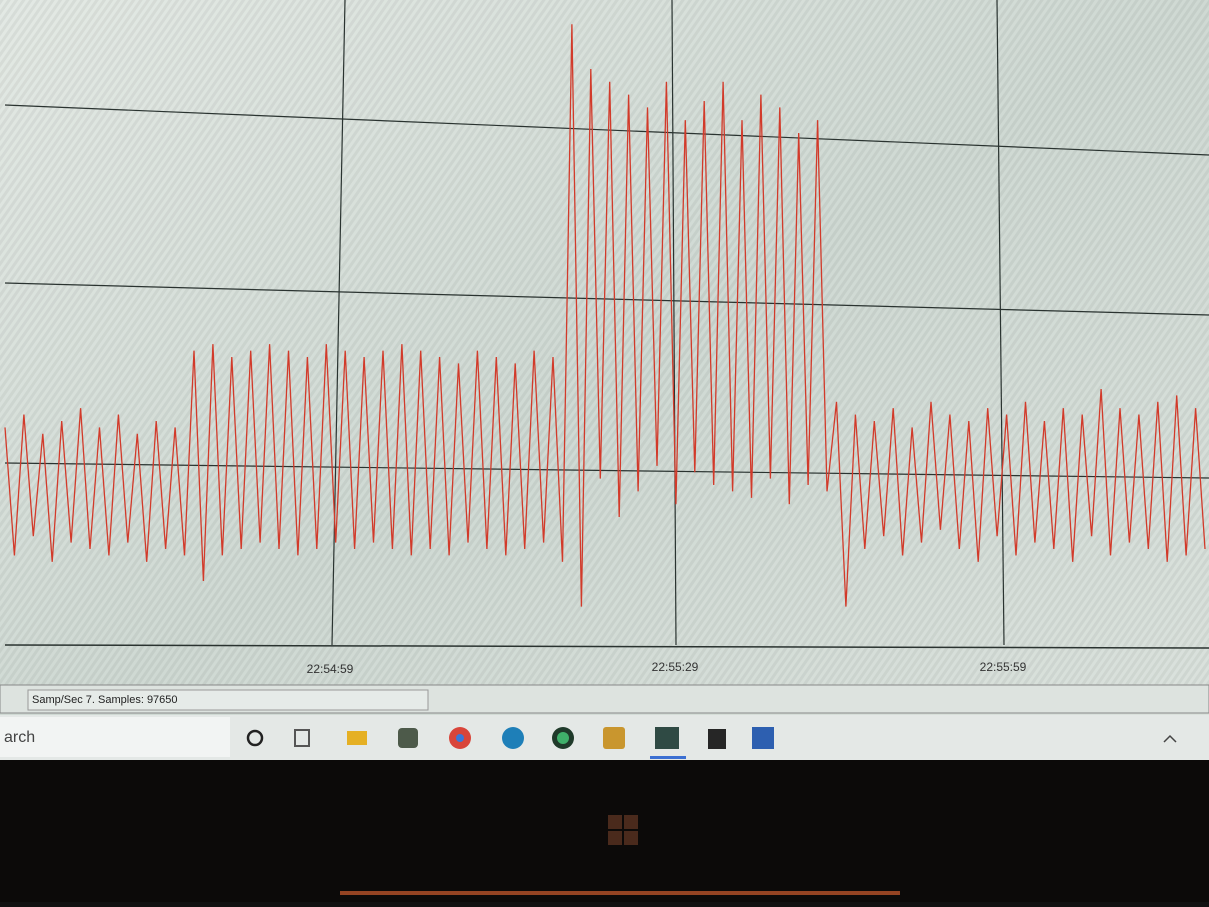 The image size is (1209, 907). I want to click on status-field, so click(228, 700).